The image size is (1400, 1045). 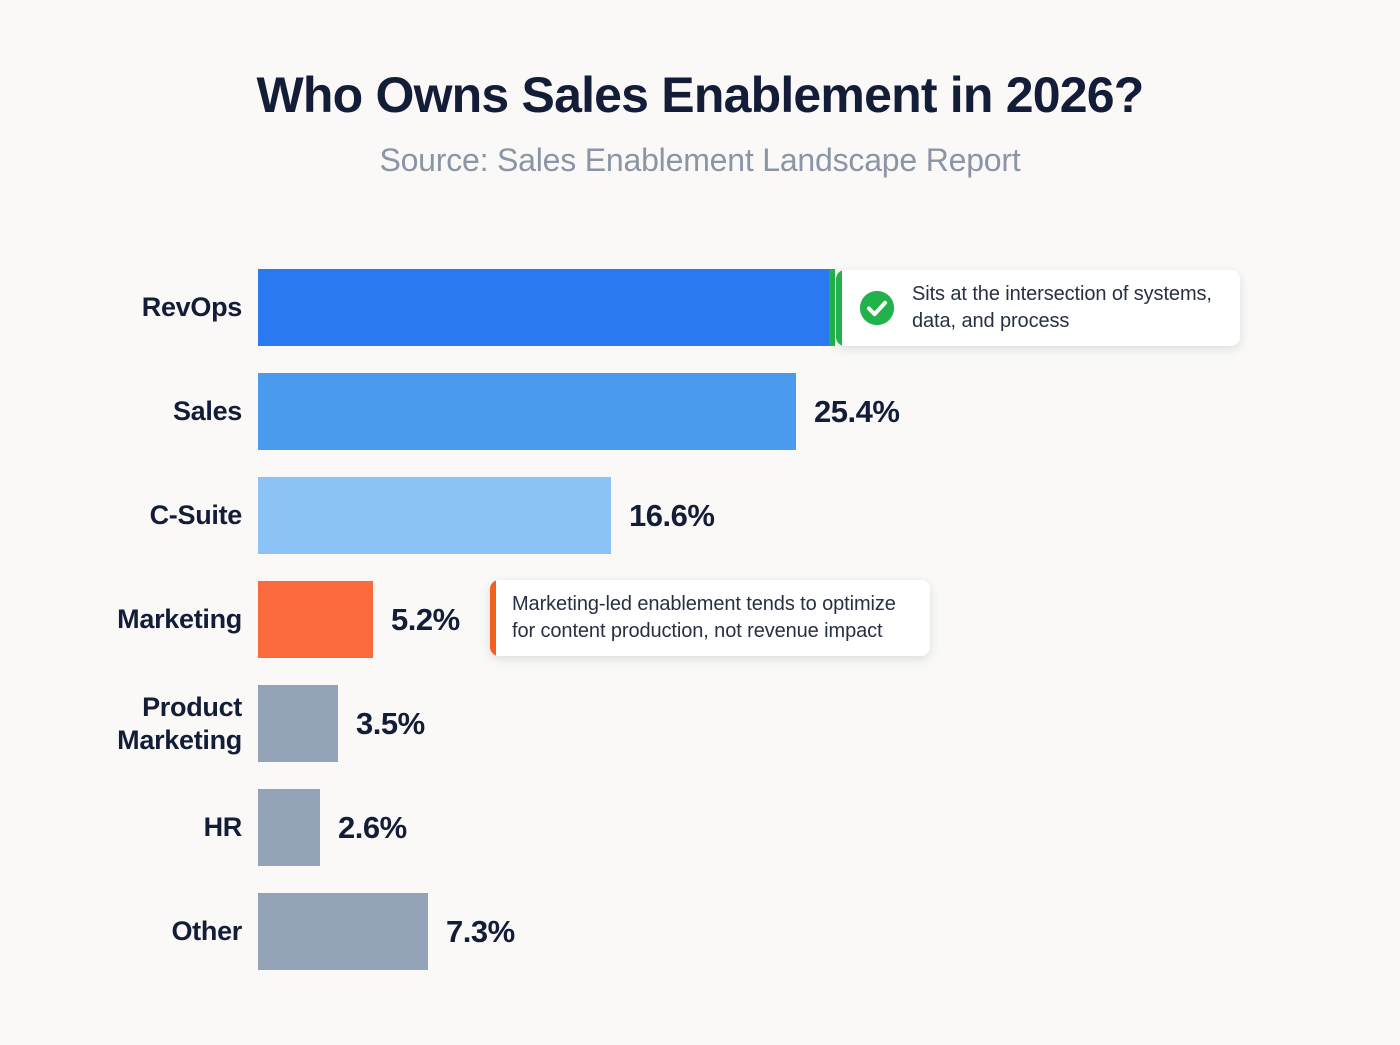 What do you see at coordinates (700, 723) in the screenshot?
I see `bar-row: Product Marketing 3.5%` at bounding box center [700, 723].